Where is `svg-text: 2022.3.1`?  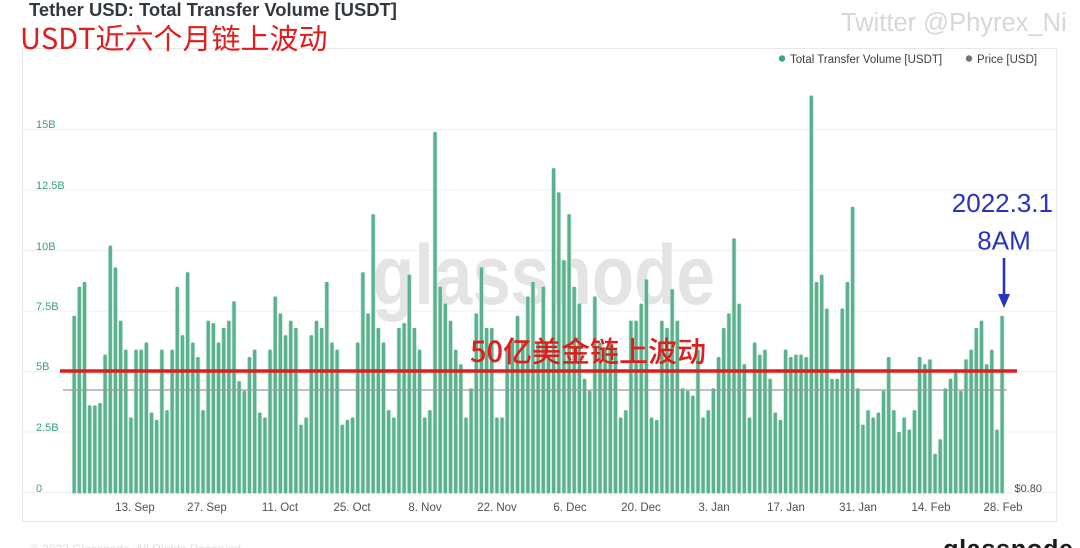 svg-text: 2022.3.1 is located at coordinates (1002, 203).